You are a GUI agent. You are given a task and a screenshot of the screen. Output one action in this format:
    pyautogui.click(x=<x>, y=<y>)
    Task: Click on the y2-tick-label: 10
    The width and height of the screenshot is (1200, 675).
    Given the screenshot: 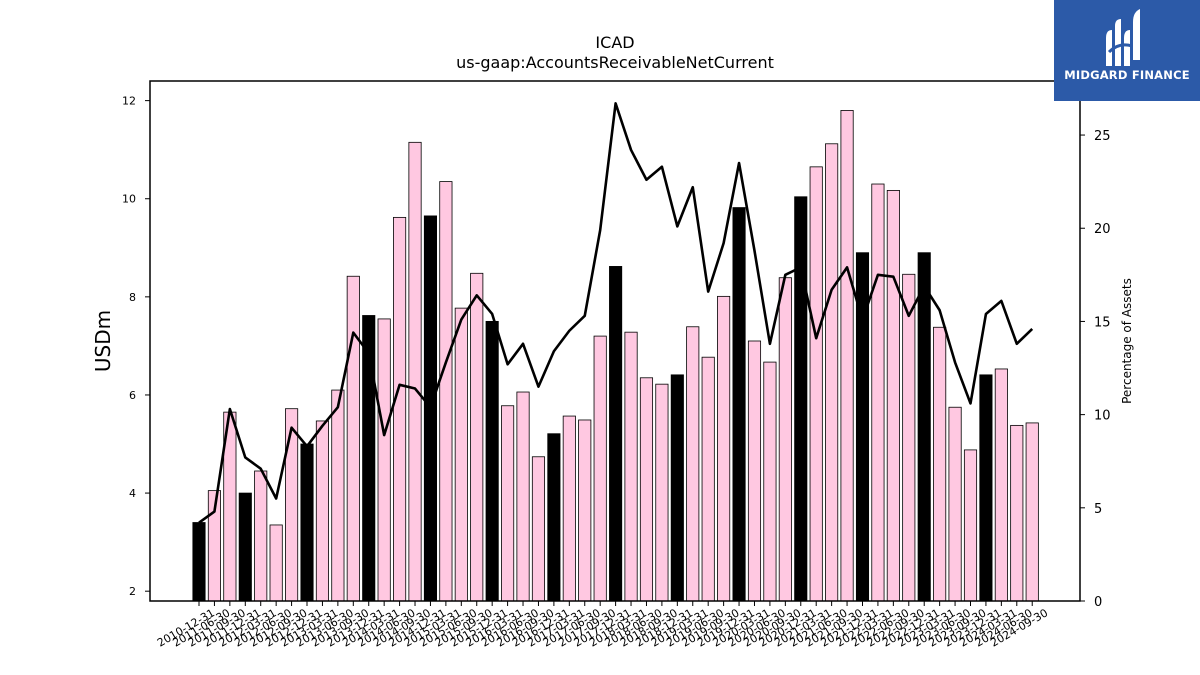 What is the action you would take?
    pyautogui.click(x=1102, y=416)
    